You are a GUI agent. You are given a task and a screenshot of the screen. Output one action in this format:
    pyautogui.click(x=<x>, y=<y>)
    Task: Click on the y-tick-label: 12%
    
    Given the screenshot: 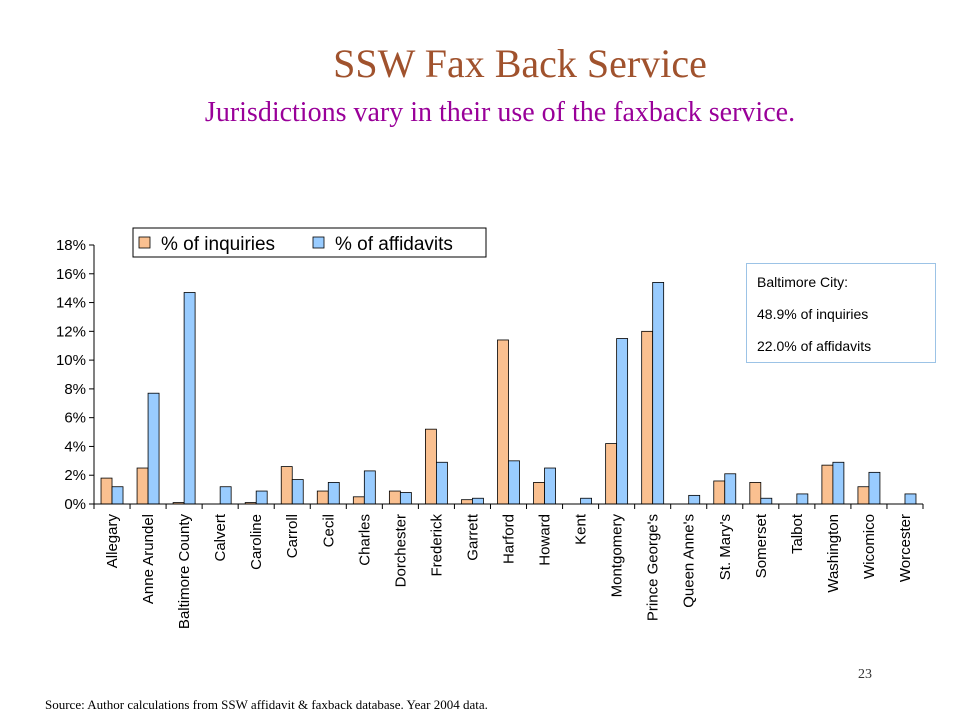 What is the action you would take?
    pyautogui.click(x=71, y=331)
    